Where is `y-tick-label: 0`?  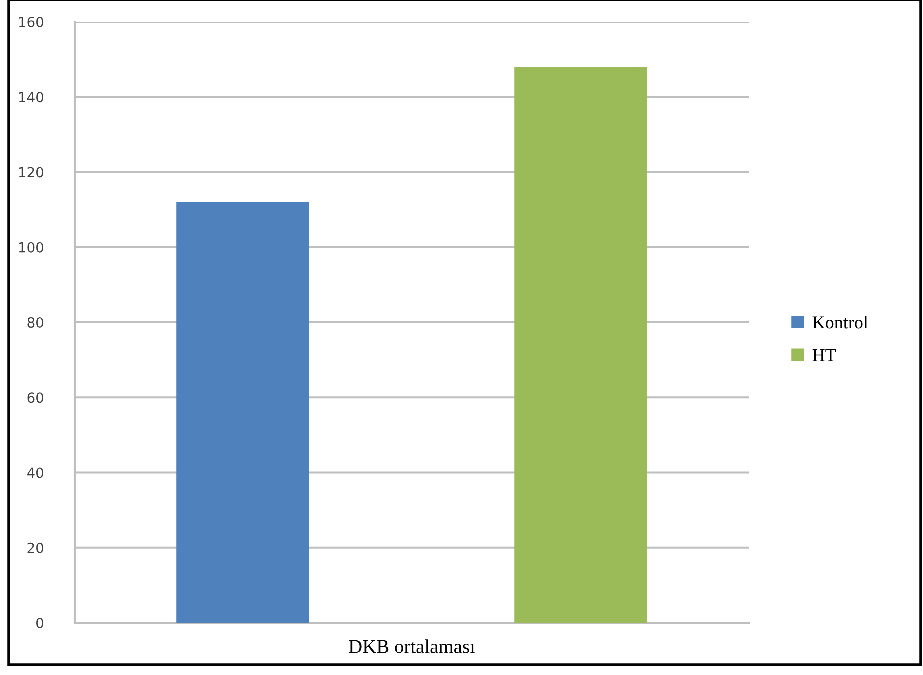
y-tick-label: 0 is located at coordinates (40, 623).